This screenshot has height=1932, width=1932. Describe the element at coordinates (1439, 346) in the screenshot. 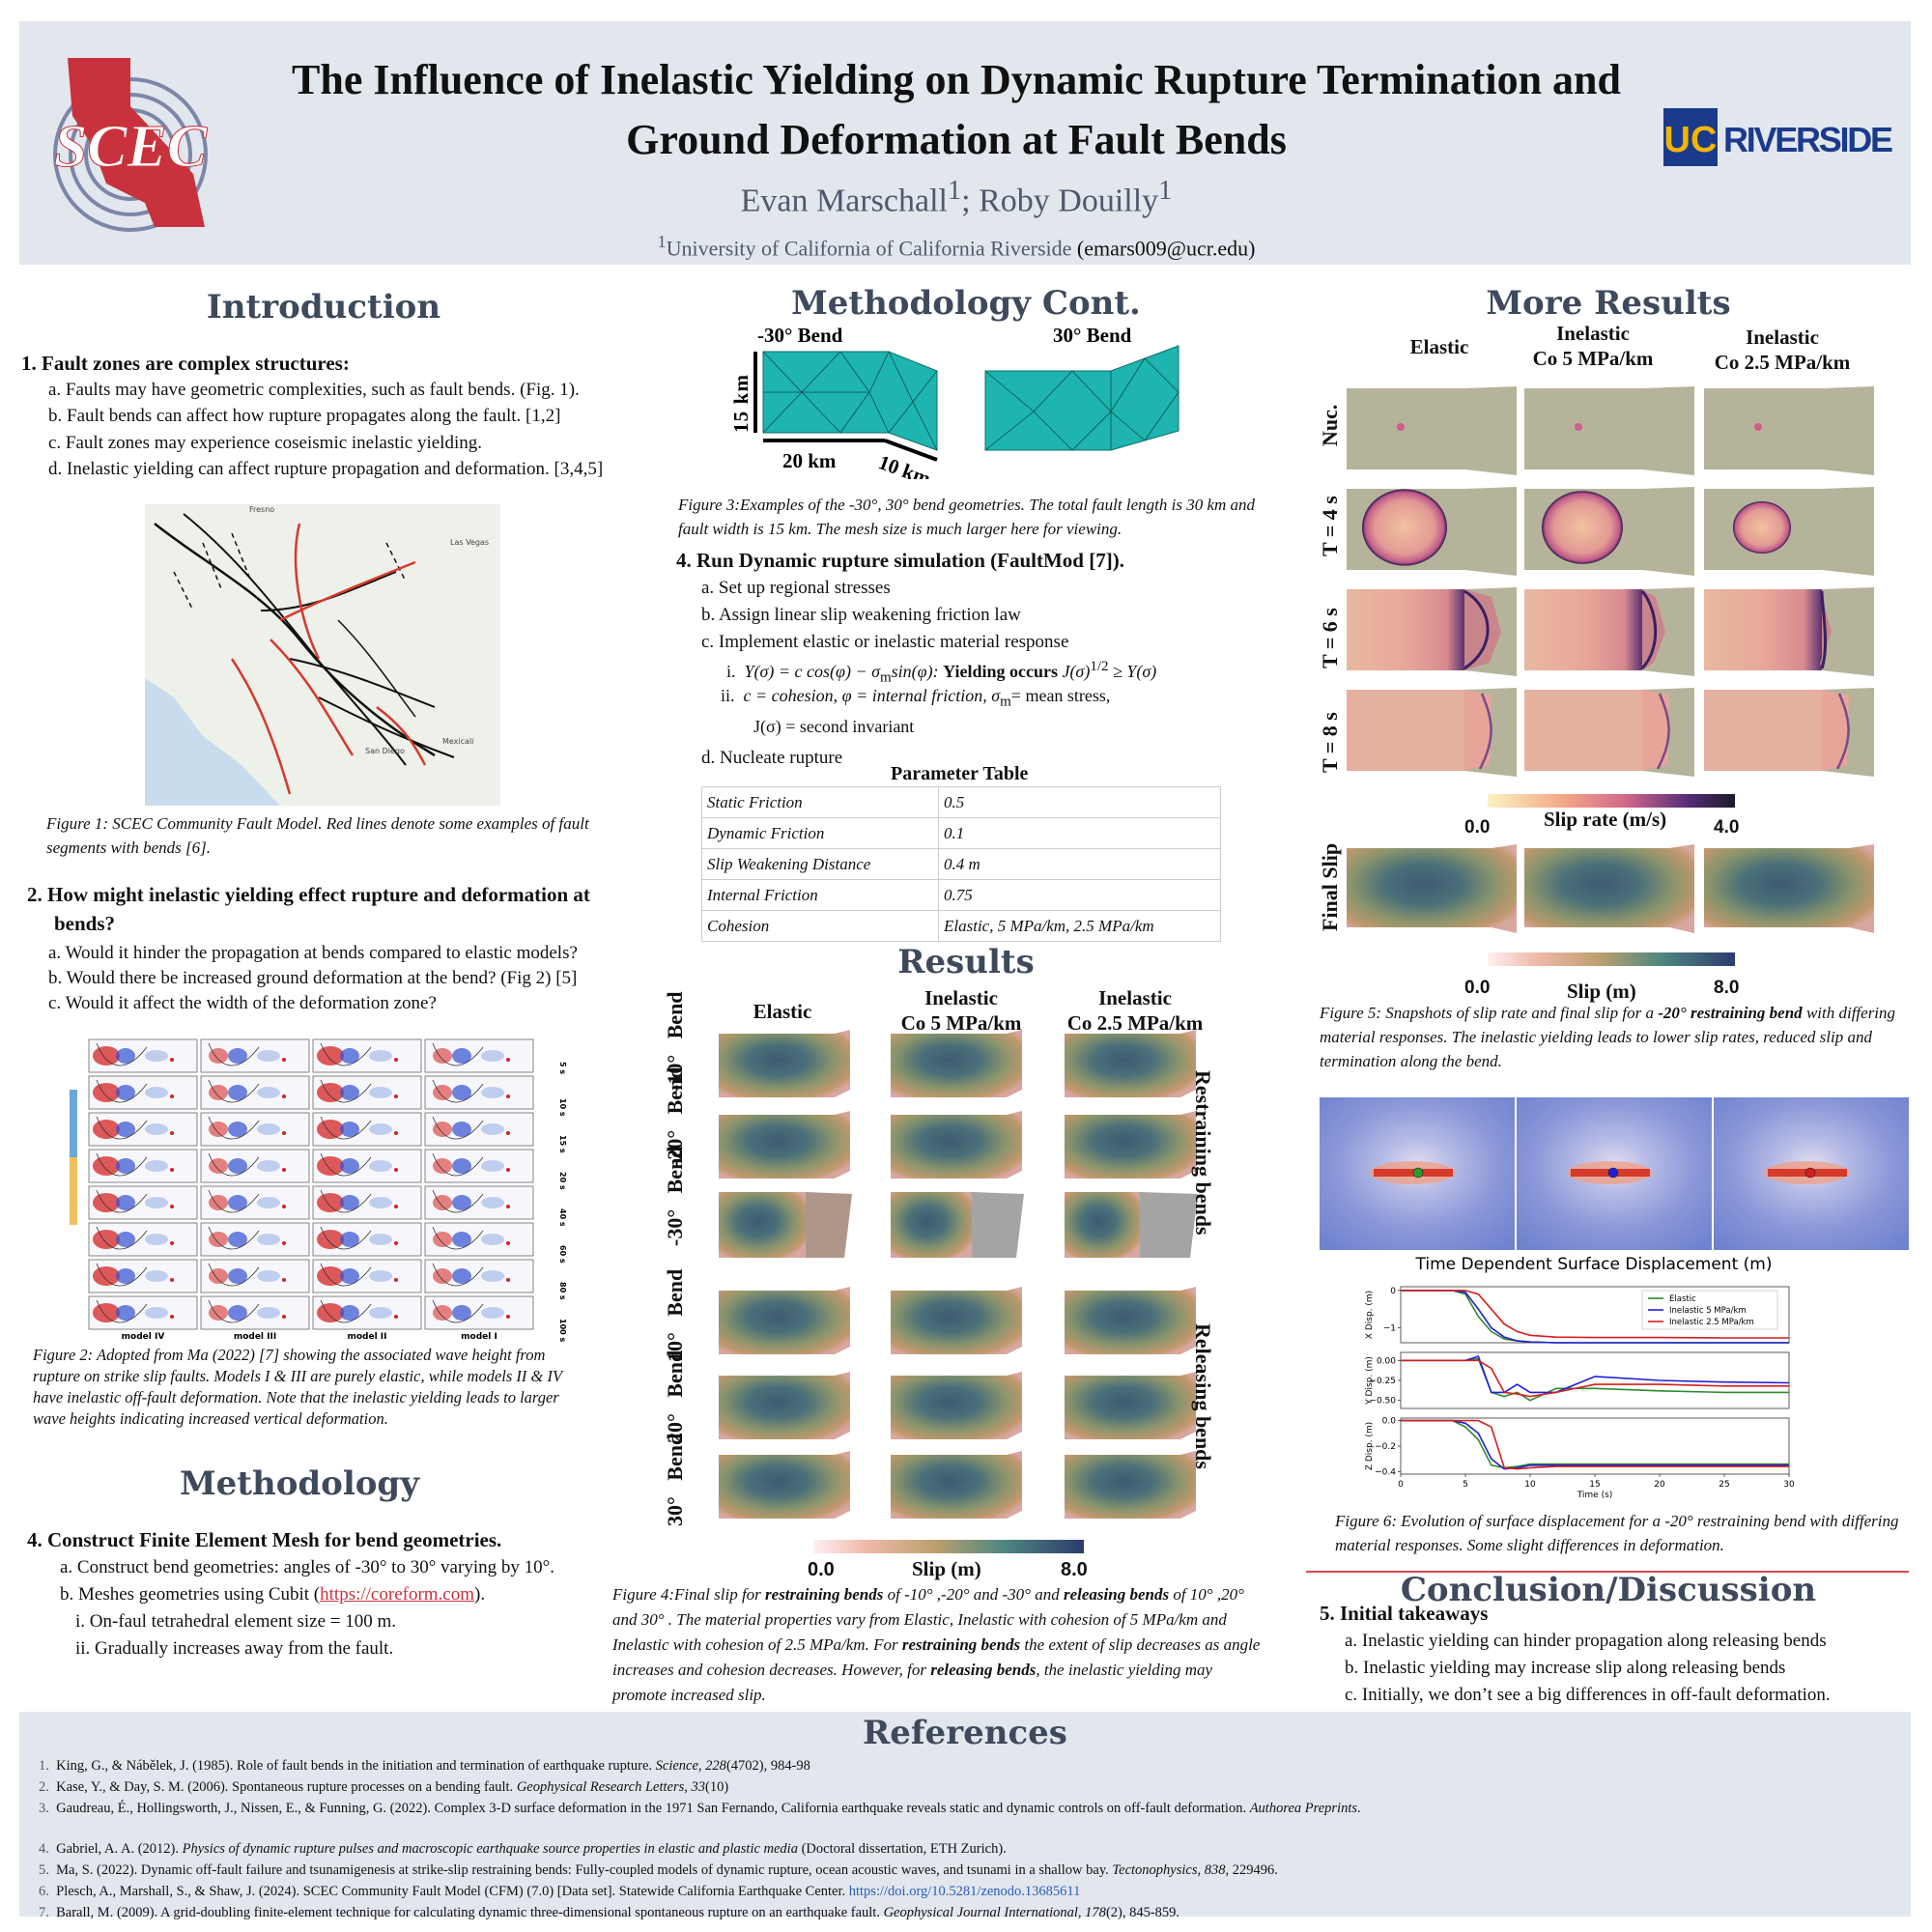

I see `column-elastic: Elastic` at that location.